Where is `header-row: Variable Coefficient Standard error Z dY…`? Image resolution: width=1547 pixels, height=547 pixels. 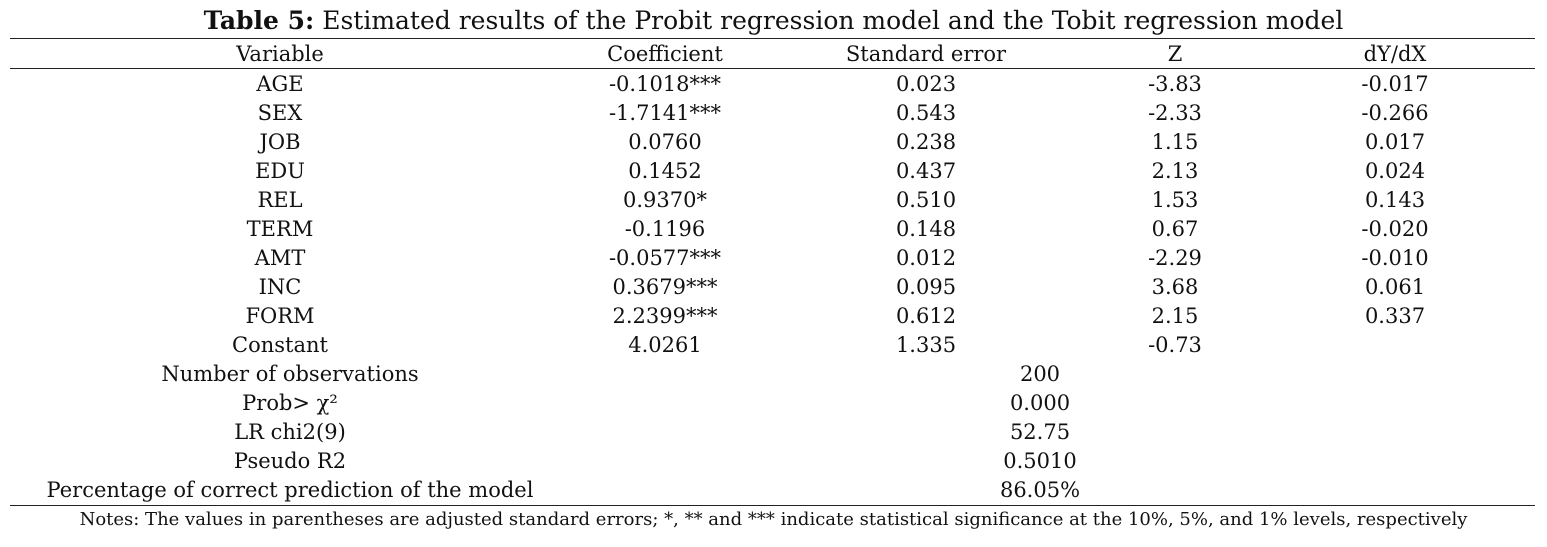 header-row: Variable Coefficient Standard error Z dY… is located at coordinates (773, 54).